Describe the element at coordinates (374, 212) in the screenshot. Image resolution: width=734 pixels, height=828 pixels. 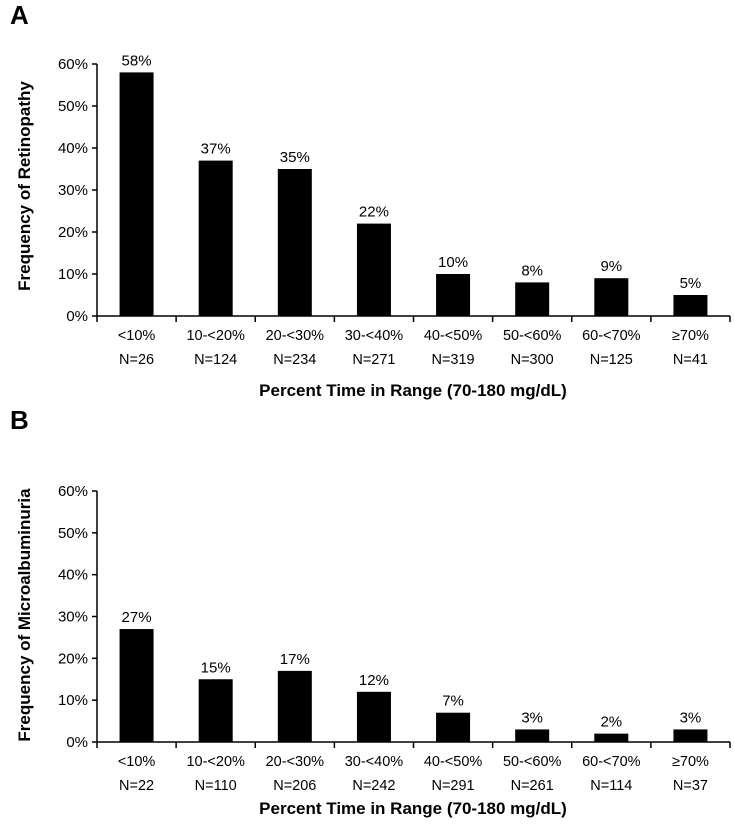
I see `data-label: 22%` at that location.